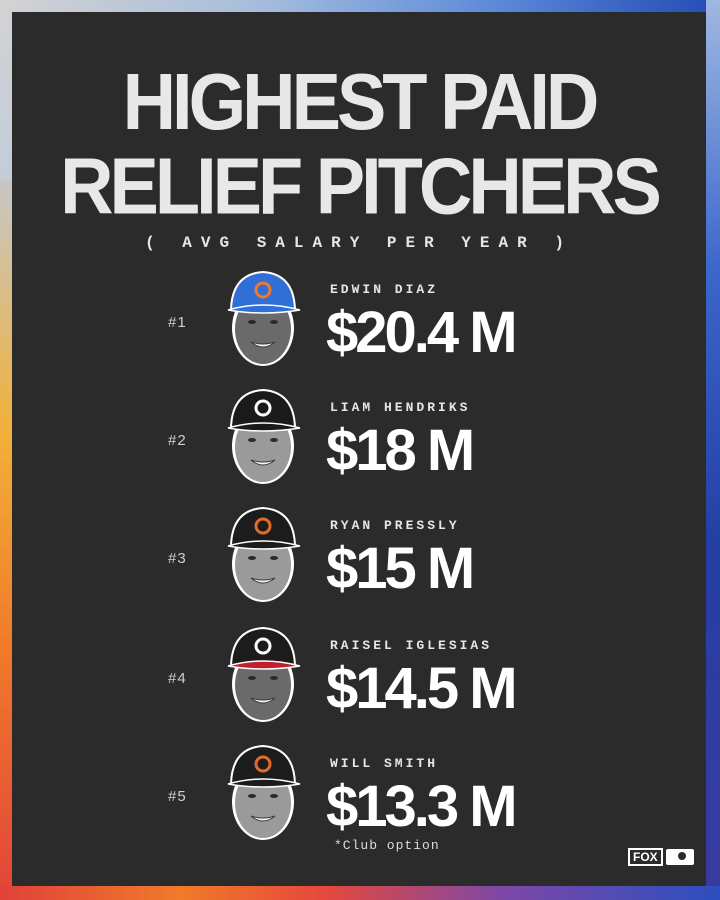  I want to click on pitcher-rank: #2, so click(177, 440).